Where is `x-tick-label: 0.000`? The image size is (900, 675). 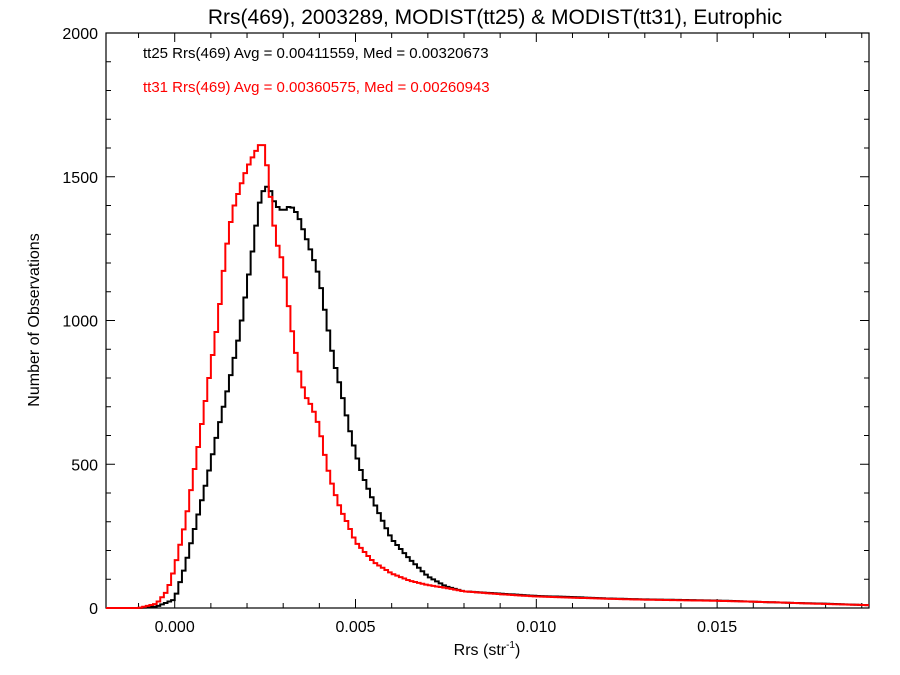
x-tick-label: 0.000 is located at coordinates (175, 627).